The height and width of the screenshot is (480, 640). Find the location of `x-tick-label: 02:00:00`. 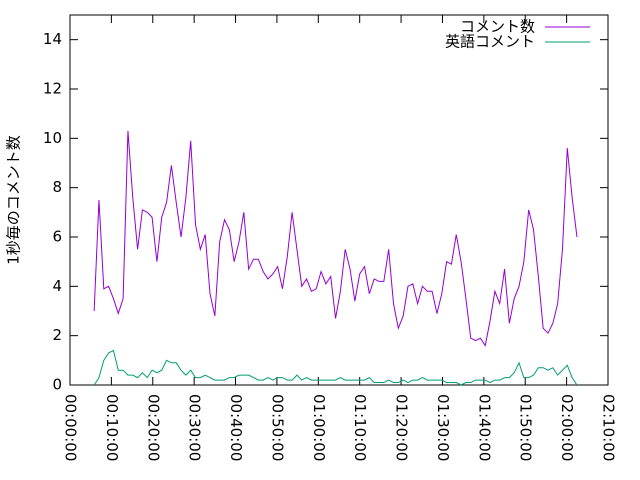

x-tick-label: 02:00:00 is located at coordinates (567, 427).